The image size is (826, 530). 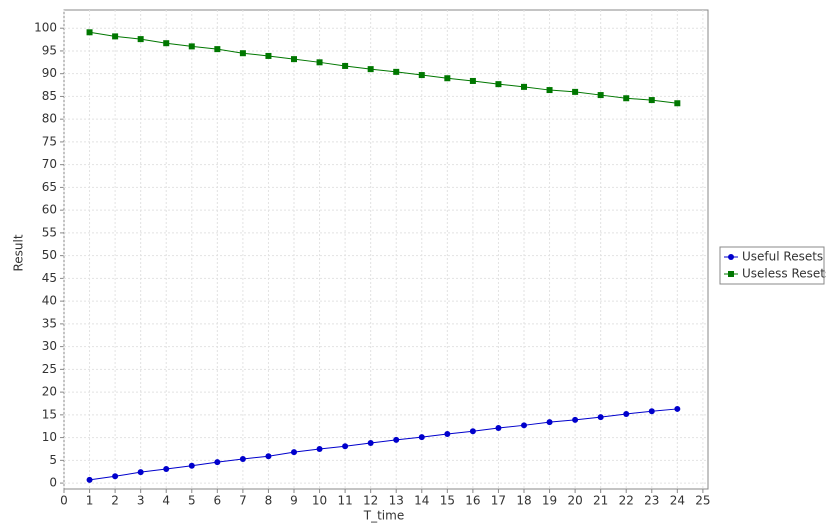 What do you see at coordinates (49, 73) in the screenshot?
I see `y-tick-label: 90` at bounding box center [49, 73].